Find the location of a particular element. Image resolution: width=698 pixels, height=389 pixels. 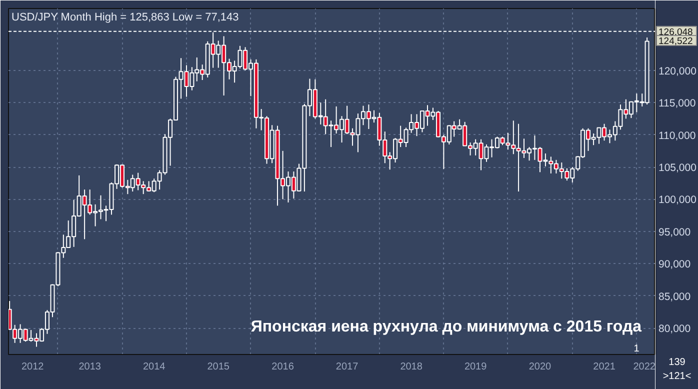

x-tick-label: 2012 is located at coordinates (32, 367).